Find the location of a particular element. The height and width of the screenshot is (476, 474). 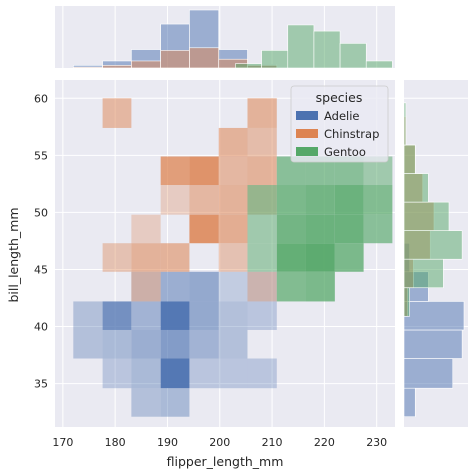

x-tick-label: 230 is located at coordinates (376, 442).